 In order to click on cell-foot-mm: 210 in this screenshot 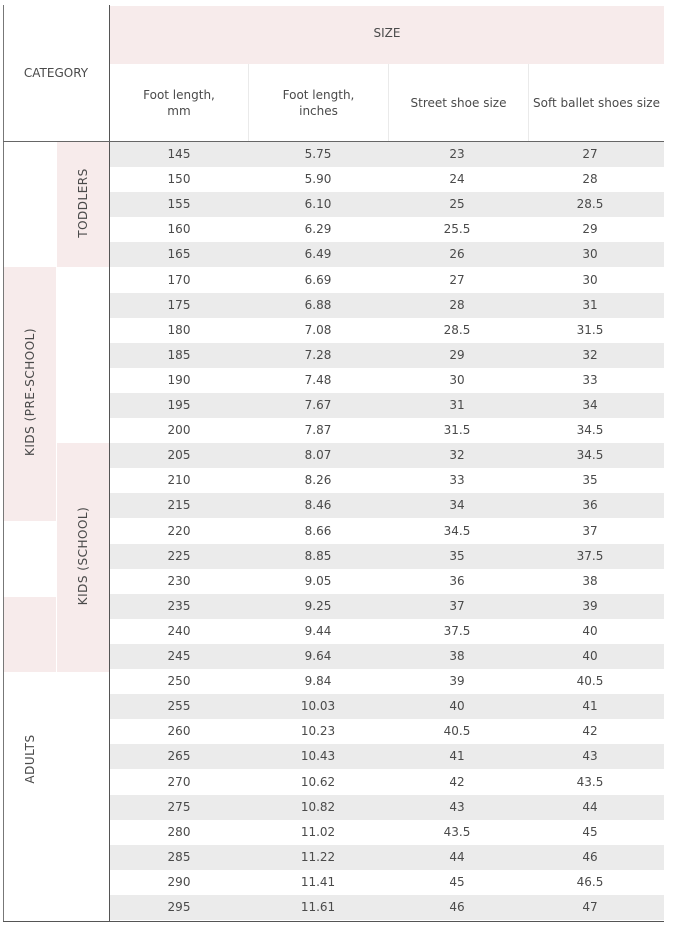, I will do `click(179, 480)`.